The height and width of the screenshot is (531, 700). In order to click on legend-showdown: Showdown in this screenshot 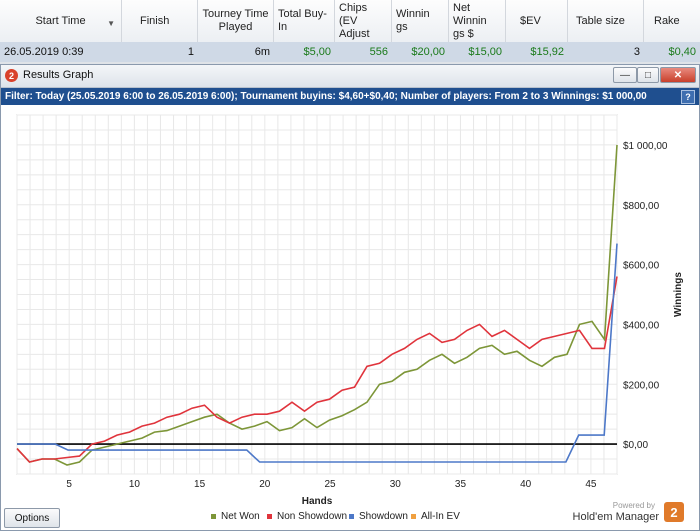, I will do `click(378, 516)`.